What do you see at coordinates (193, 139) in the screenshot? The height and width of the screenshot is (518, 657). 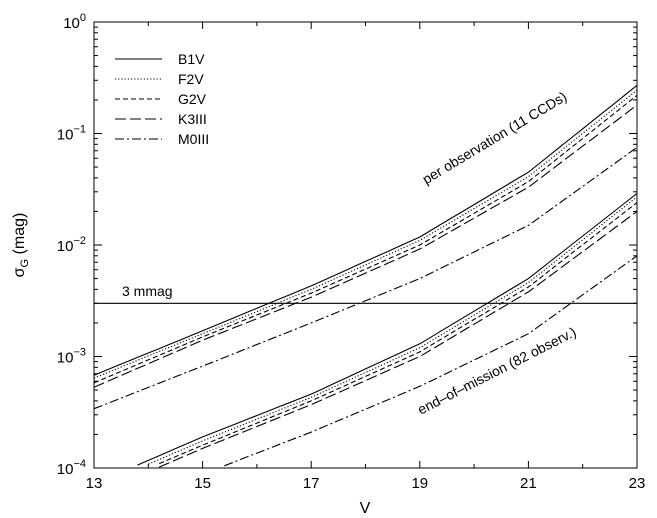 I see `legend-label-m0iii: M0III` at bounding box center [193, 139].